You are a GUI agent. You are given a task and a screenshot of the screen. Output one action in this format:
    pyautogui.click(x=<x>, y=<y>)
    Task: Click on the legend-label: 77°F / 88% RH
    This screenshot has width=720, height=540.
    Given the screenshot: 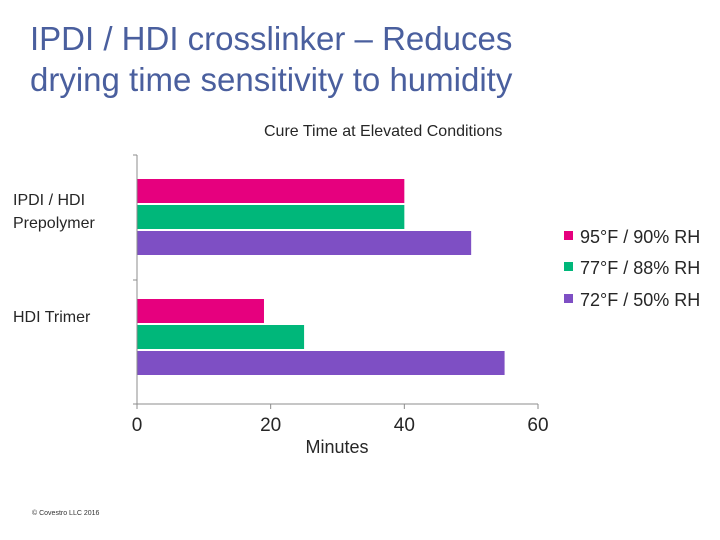 What is the action you would take?
    pyautogui.click(x=640, y=268)
    